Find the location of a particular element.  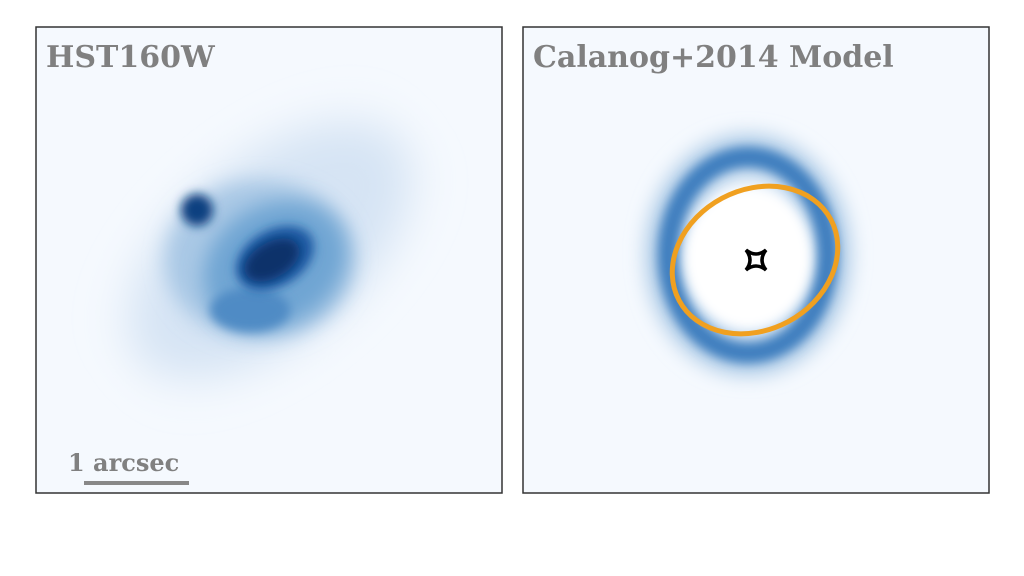

model-image is located at coordinates (748, 255).